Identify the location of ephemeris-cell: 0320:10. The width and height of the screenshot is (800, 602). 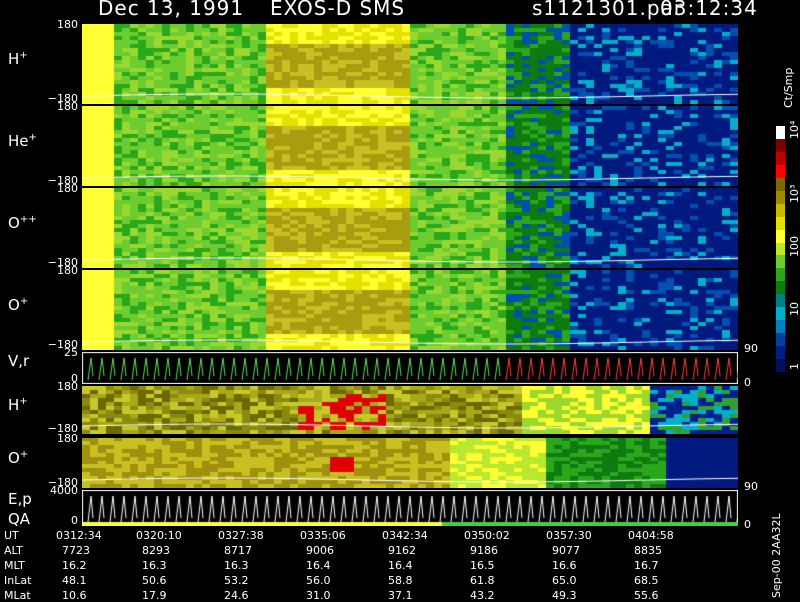
(159, 535).